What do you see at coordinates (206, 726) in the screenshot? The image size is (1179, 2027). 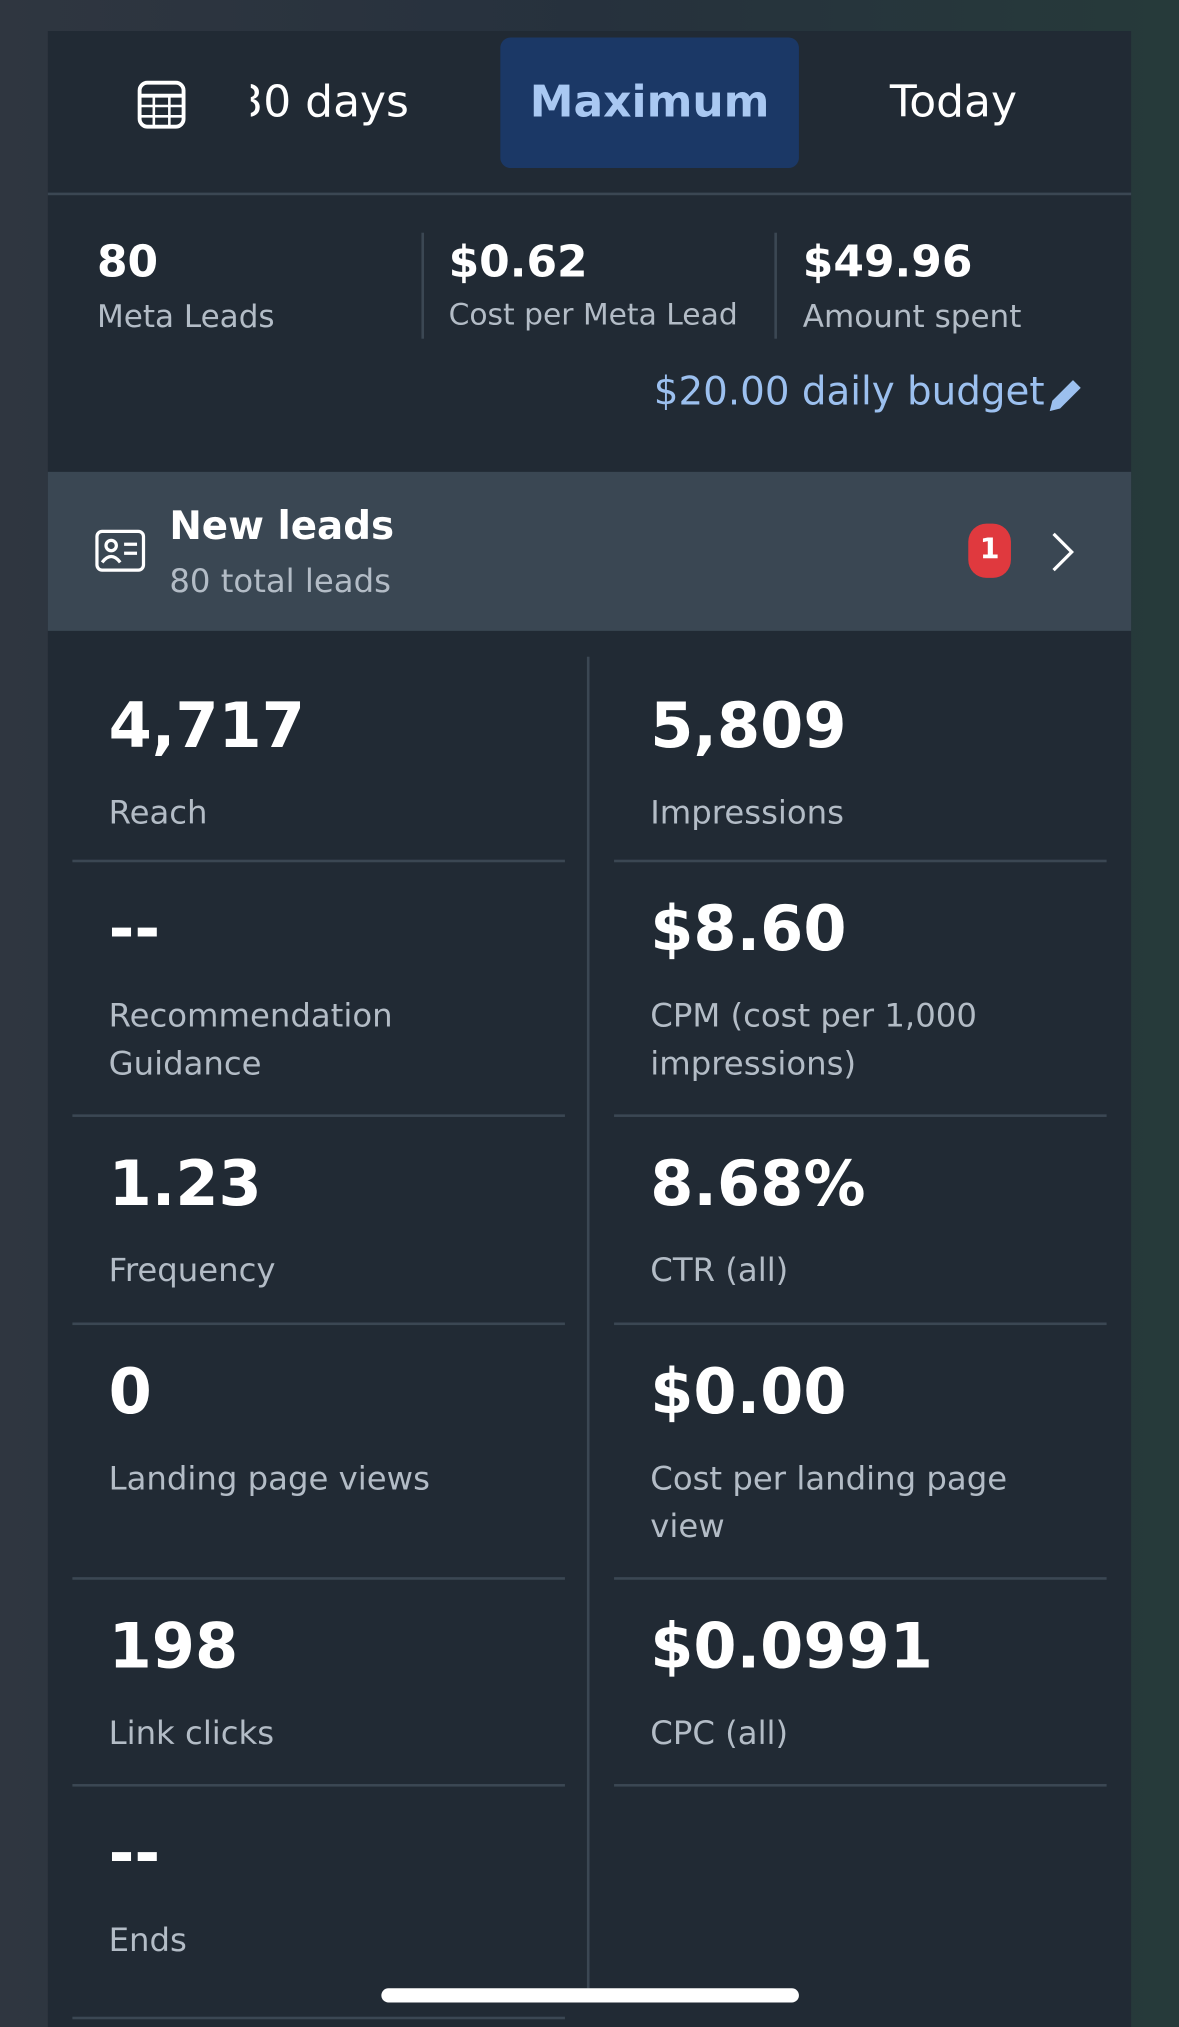 I see `metric-value: 4,717` at bounding box center [206, 726].